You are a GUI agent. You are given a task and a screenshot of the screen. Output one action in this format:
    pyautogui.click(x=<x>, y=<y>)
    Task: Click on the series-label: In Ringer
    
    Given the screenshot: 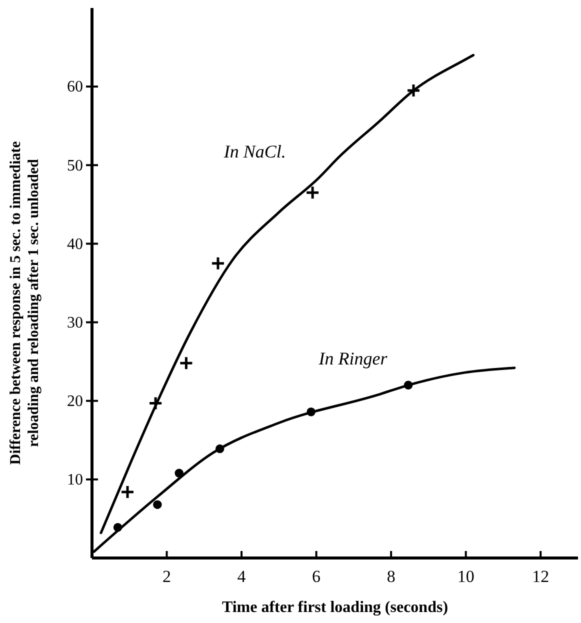 What is the action you would take?
    pyautogui.click(x=353, y=358)
    